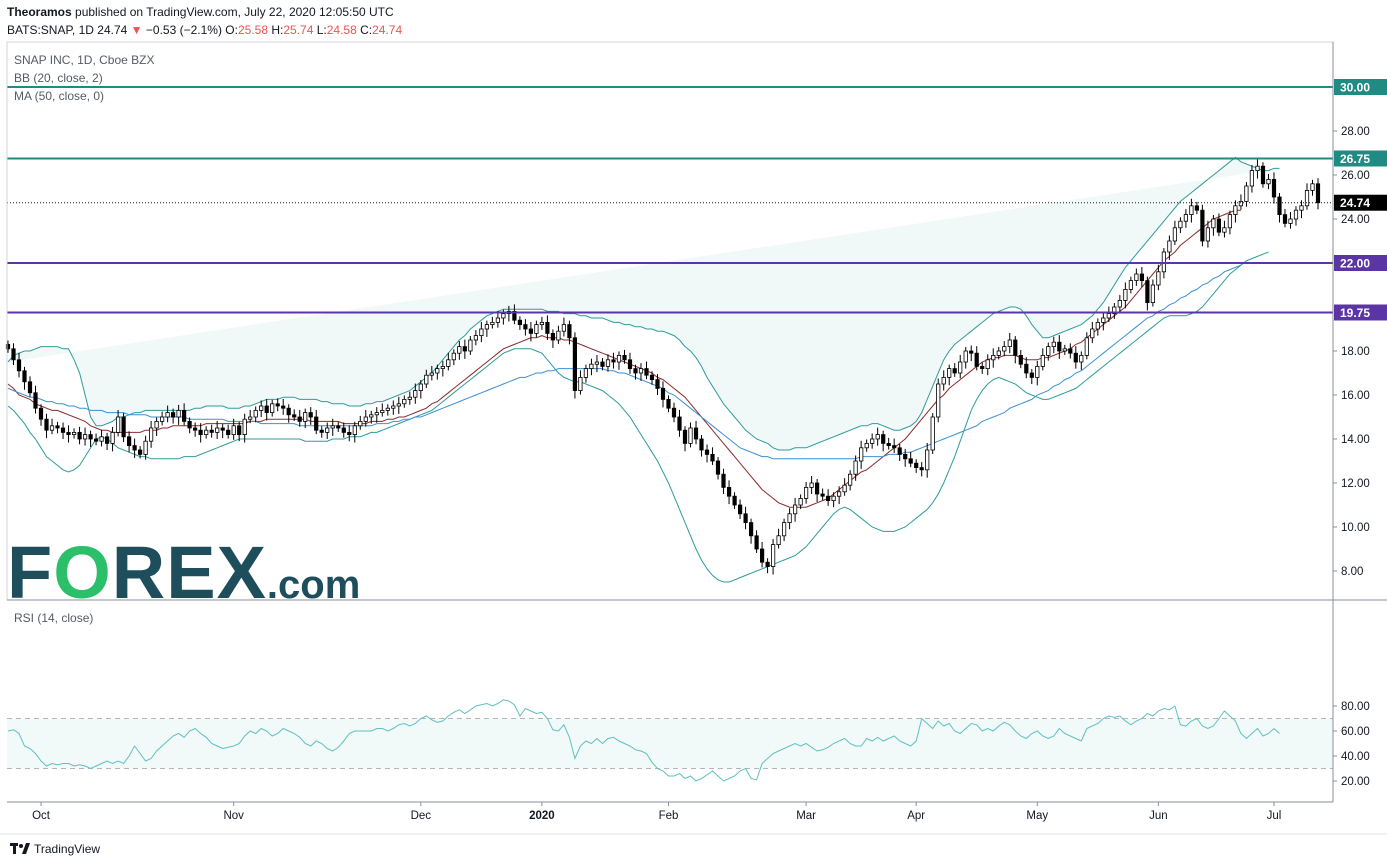  I want to click on price-tick-label: 26.00, so click(1355, 176).